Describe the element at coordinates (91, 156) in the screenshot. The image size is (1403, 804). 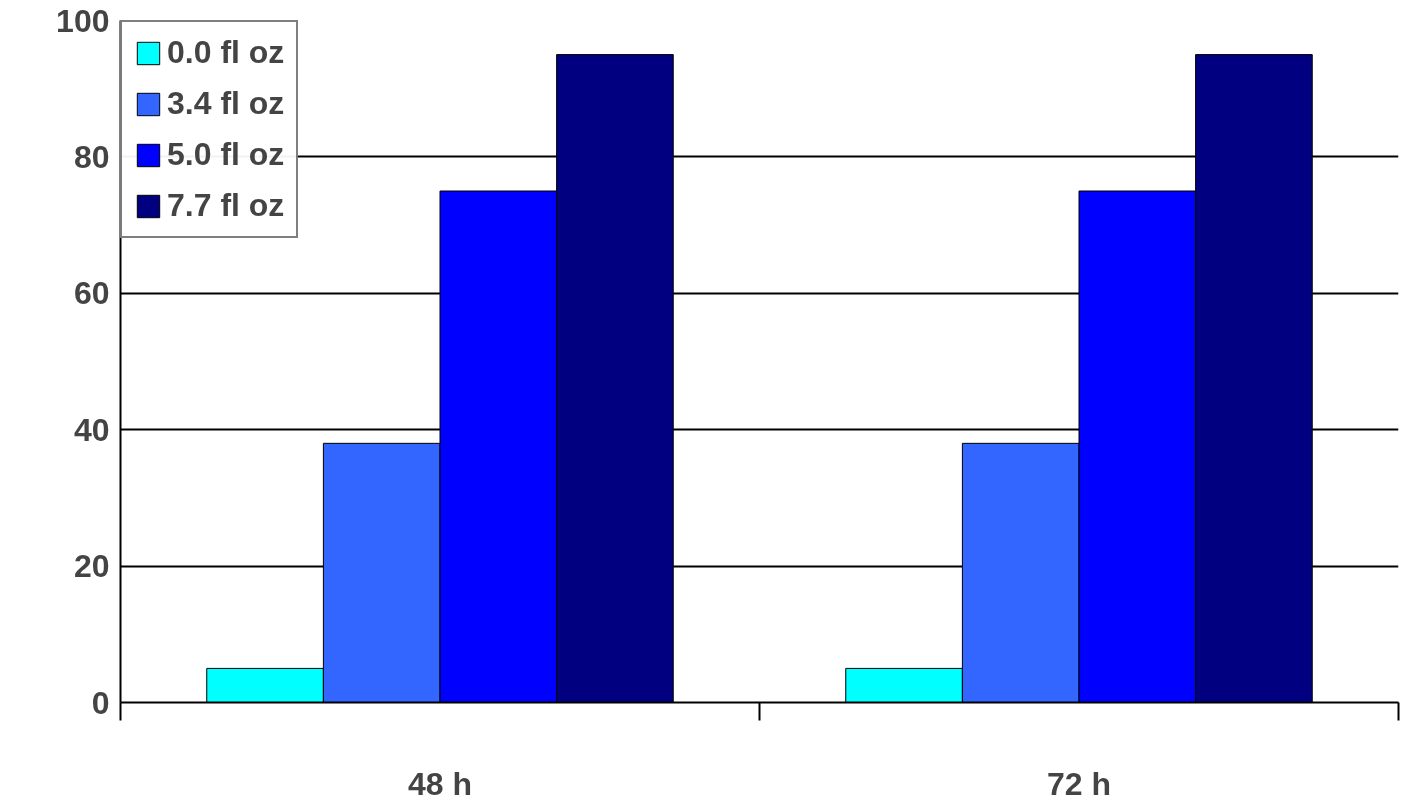
I see `y-tick-label: 80` at that location.